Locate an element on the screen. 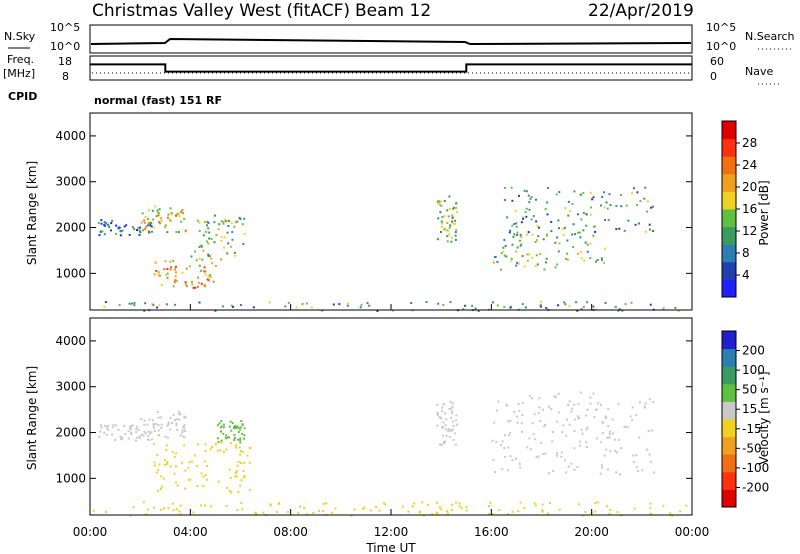 The image size is (800, 554). colorbar-segment is located at coordinates (729, 463).